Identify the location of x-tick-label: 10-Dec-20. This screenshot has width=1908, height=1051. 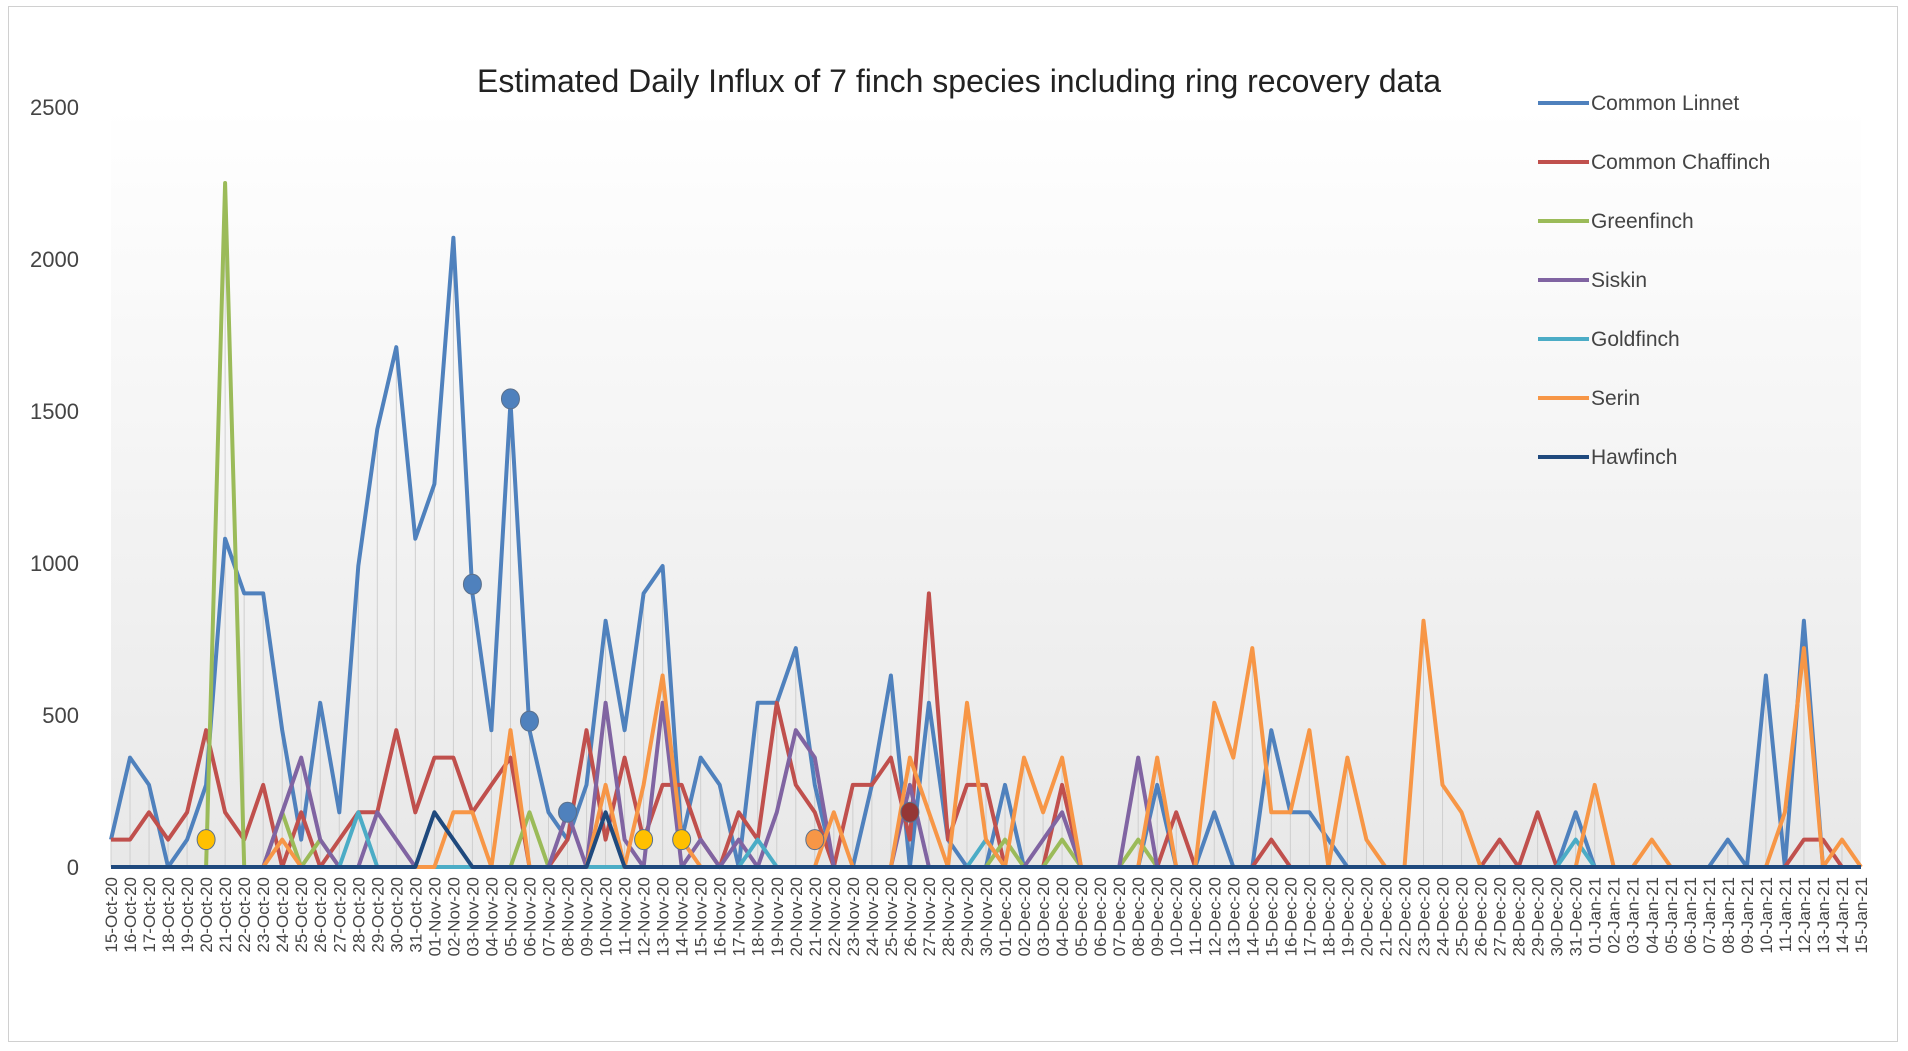
(1176, 916).